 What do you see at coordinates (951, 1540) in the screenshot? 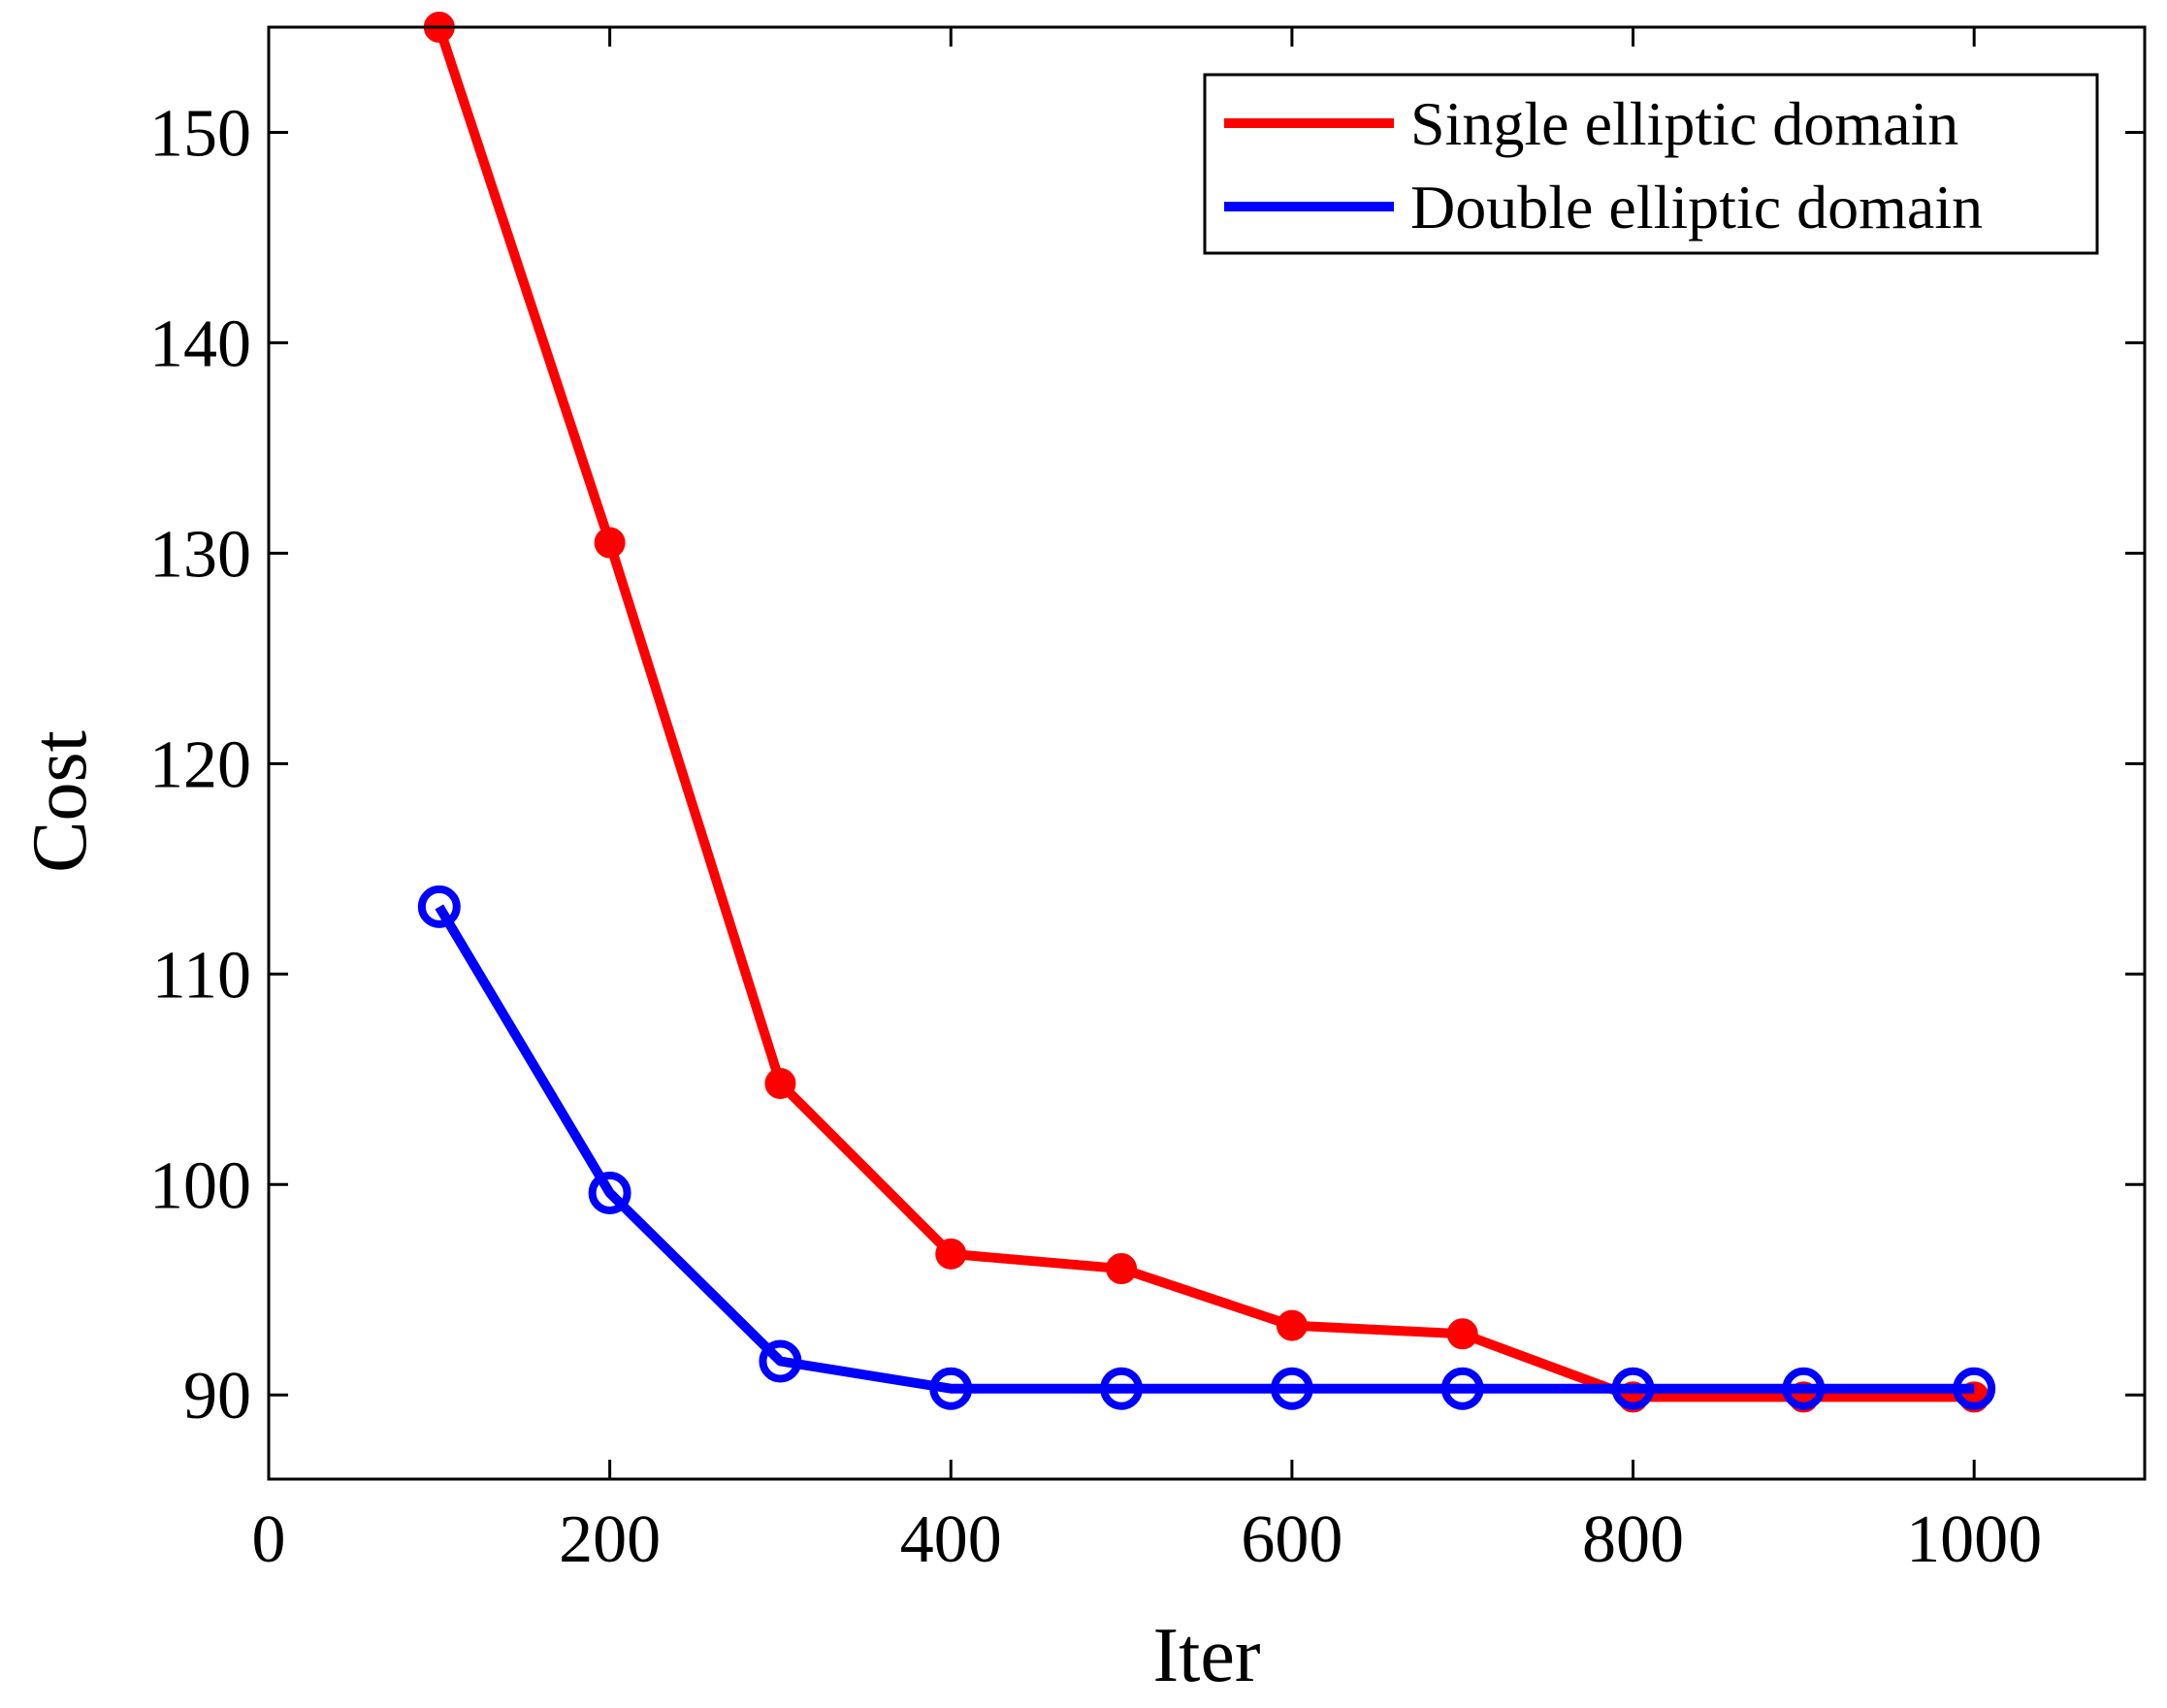
I see `x-tick-label: 400` at bounding box center [951, 1540].